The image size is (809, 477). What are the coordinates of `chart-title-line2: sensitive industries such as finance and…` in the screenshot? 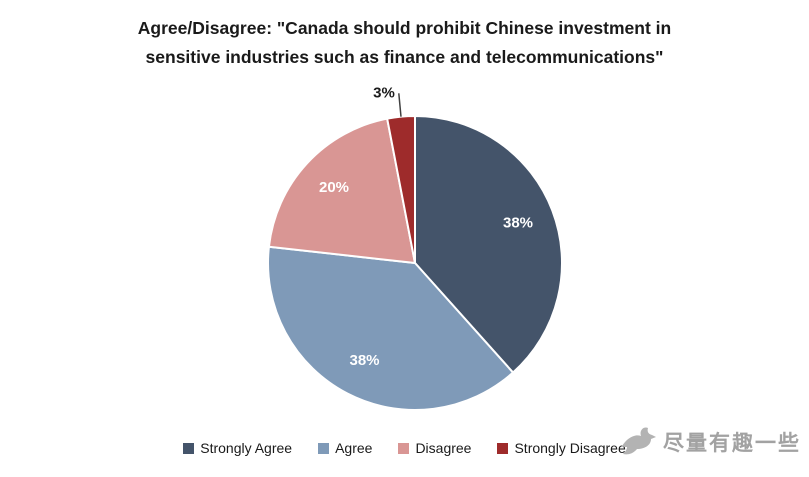 It's located at (404, 56).